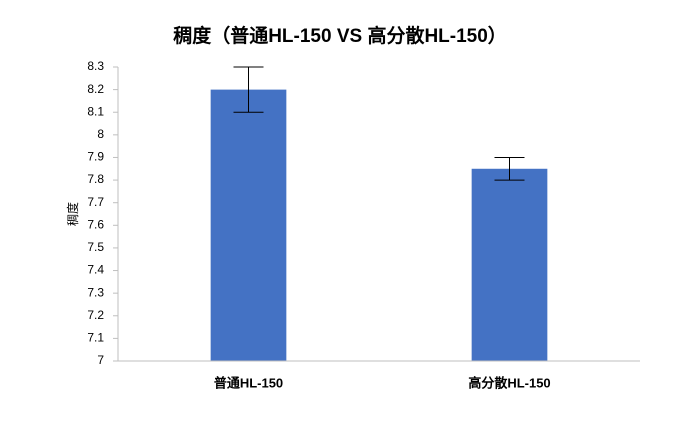 This screenshot has width=677, height=431. Describe the element at coordinates (95, 247) in the screenshot. I see `y-tick-label: 7.5` at that location.